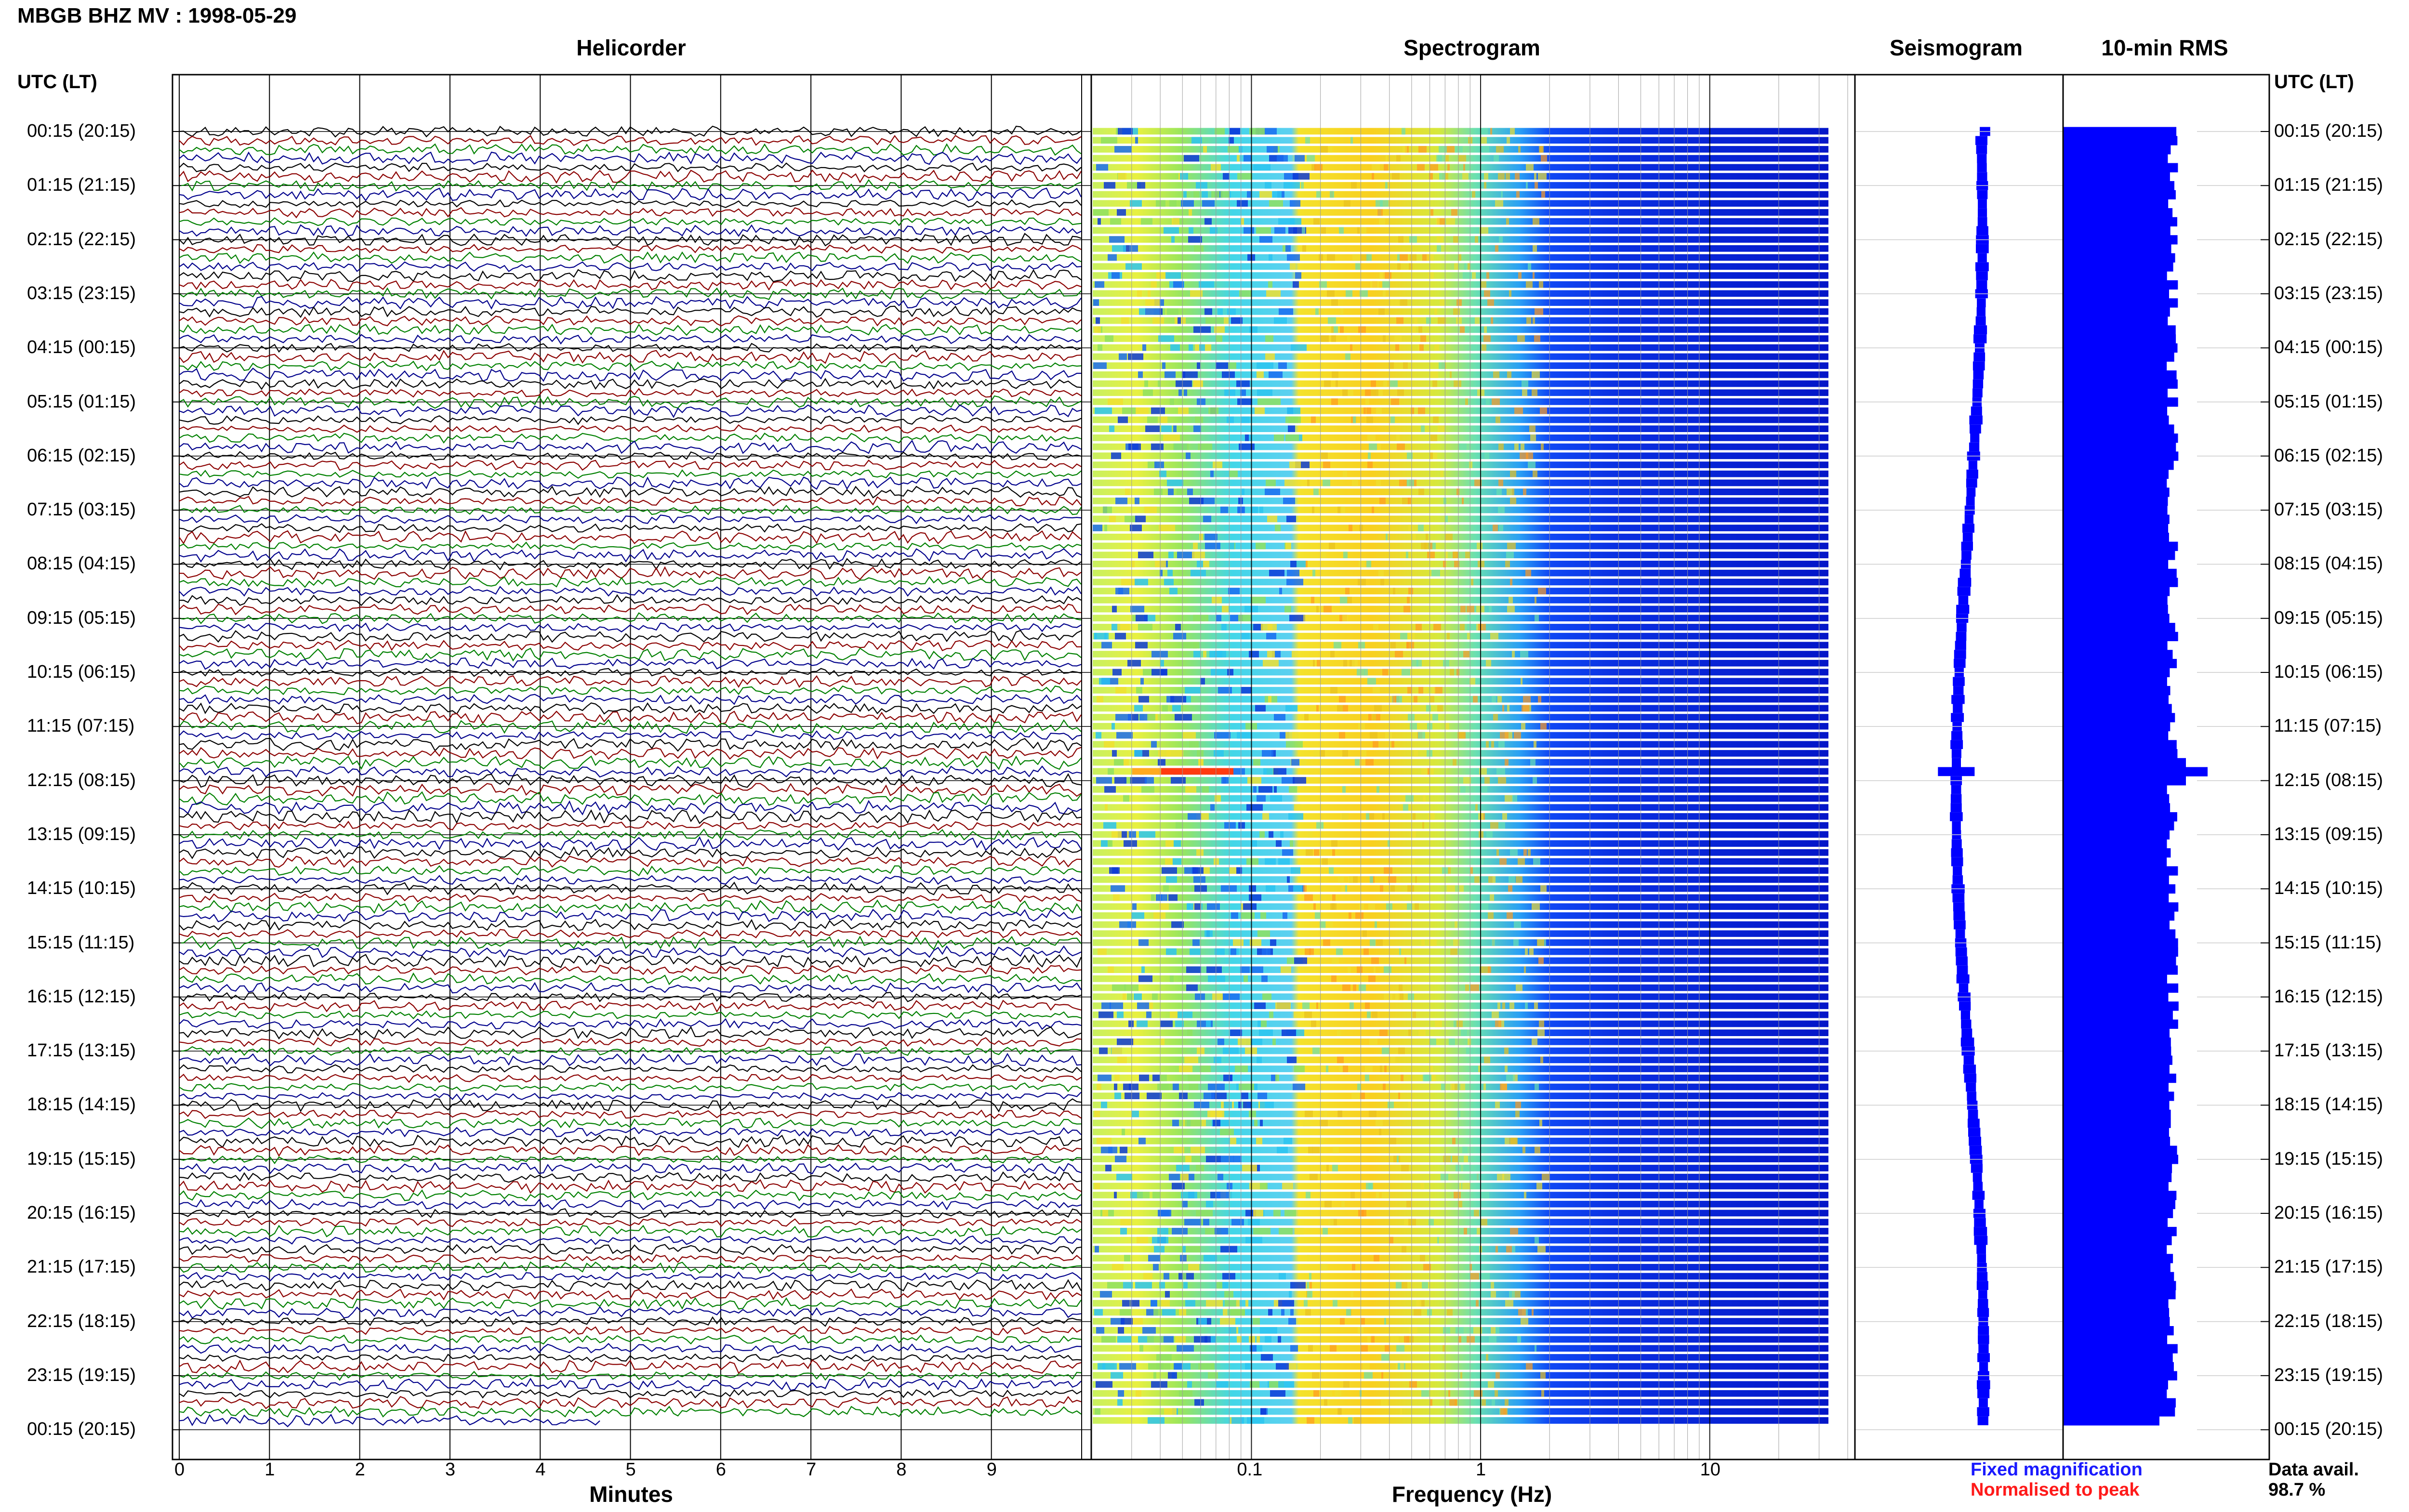  I want to click on time-label-left: 05:15 (01:15), so click(81, 401).